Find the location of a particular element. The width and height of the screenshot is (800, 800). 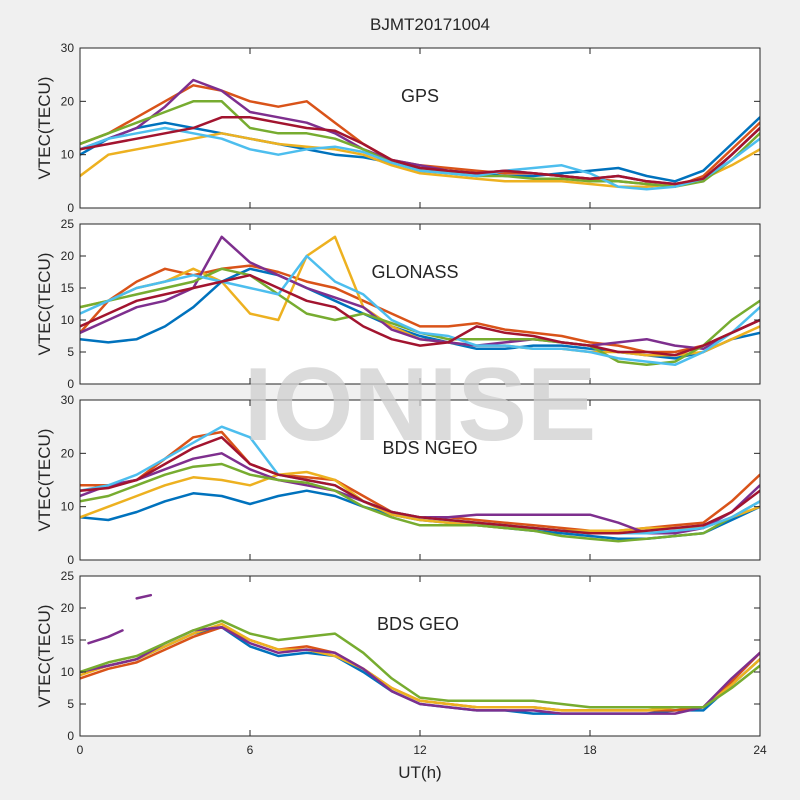

panel-label: BDS GEO is located at coordinates (418, 624).